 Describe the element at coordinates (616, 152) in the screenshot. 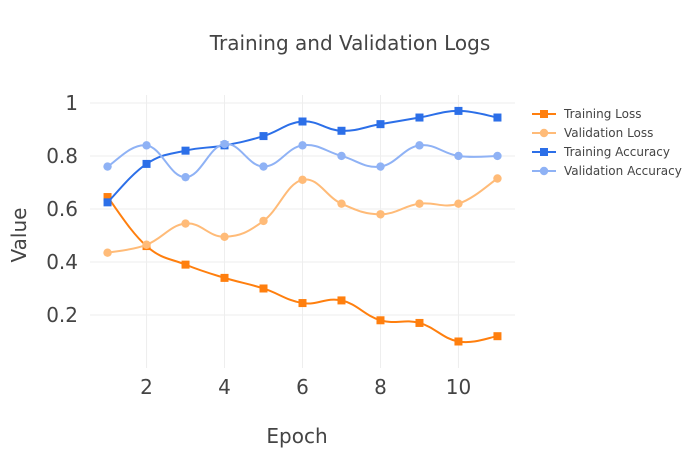

I see `legend-label: Training Accuracy` at that location.